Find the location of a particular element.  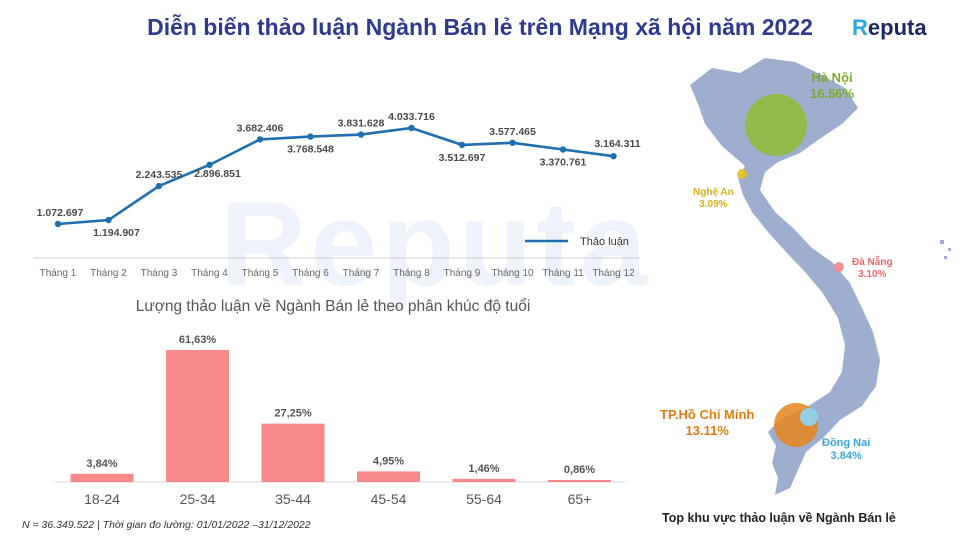

bar-category-label: 35-44 is located at coordinates (293, 499).